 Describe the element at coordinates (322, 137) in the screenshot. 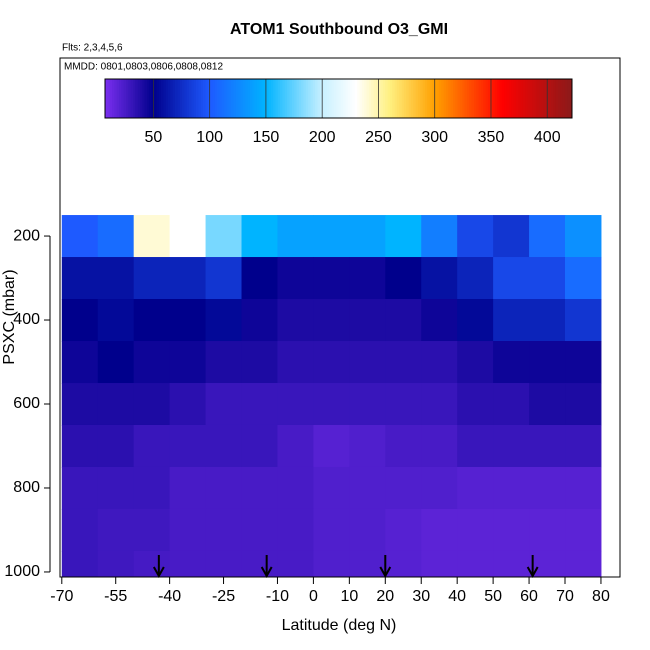

I see `colorbar-tick-label: 200` at that location.